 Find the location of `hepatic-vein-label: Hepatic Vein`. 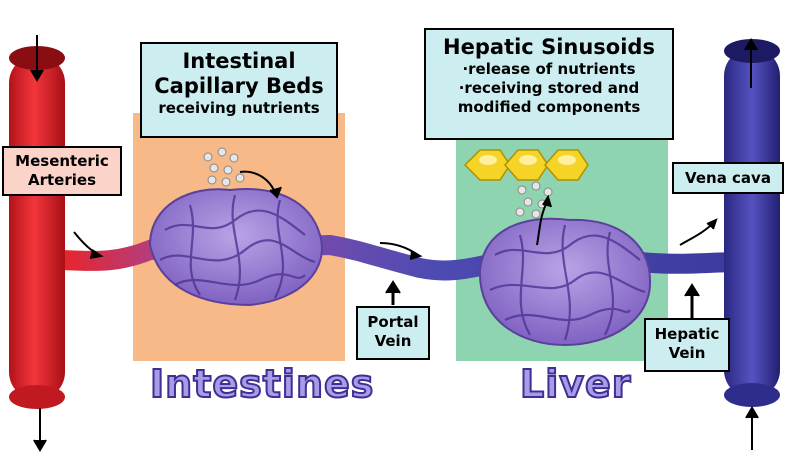

hepatic-vein-label: Hepatic Vein is located at coordinates (687, 345).